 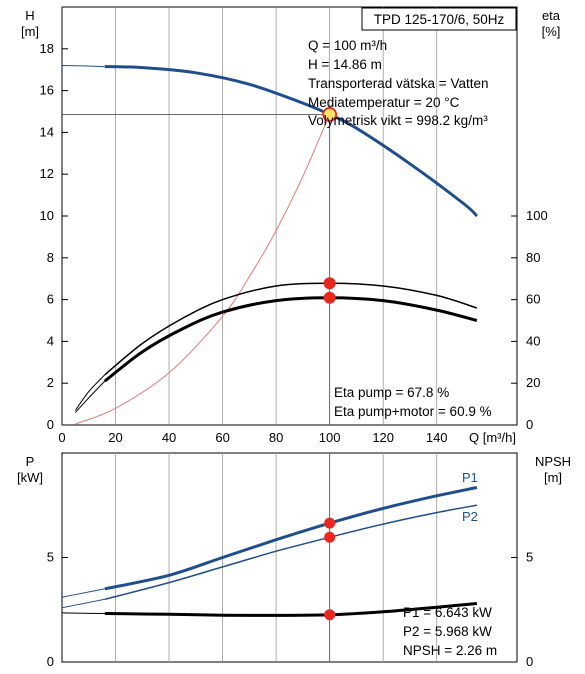 I want to click on top-x-tick-label: 60, so click(x=222, y=437).